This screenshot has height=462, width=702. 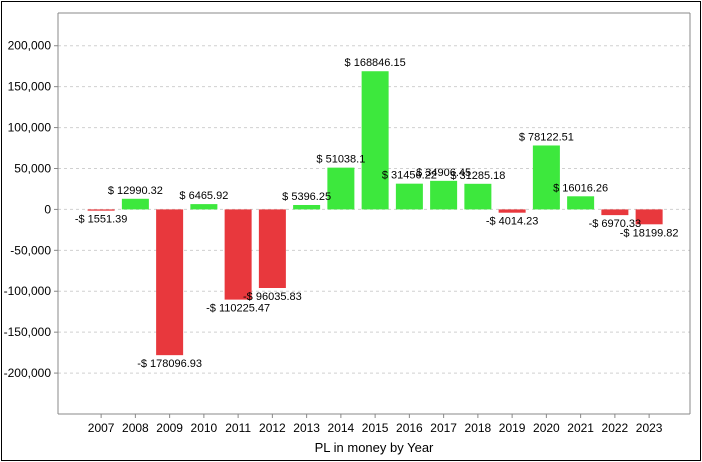 I want to click on y-tick-label: 100,000, so click(x=30, y=128).